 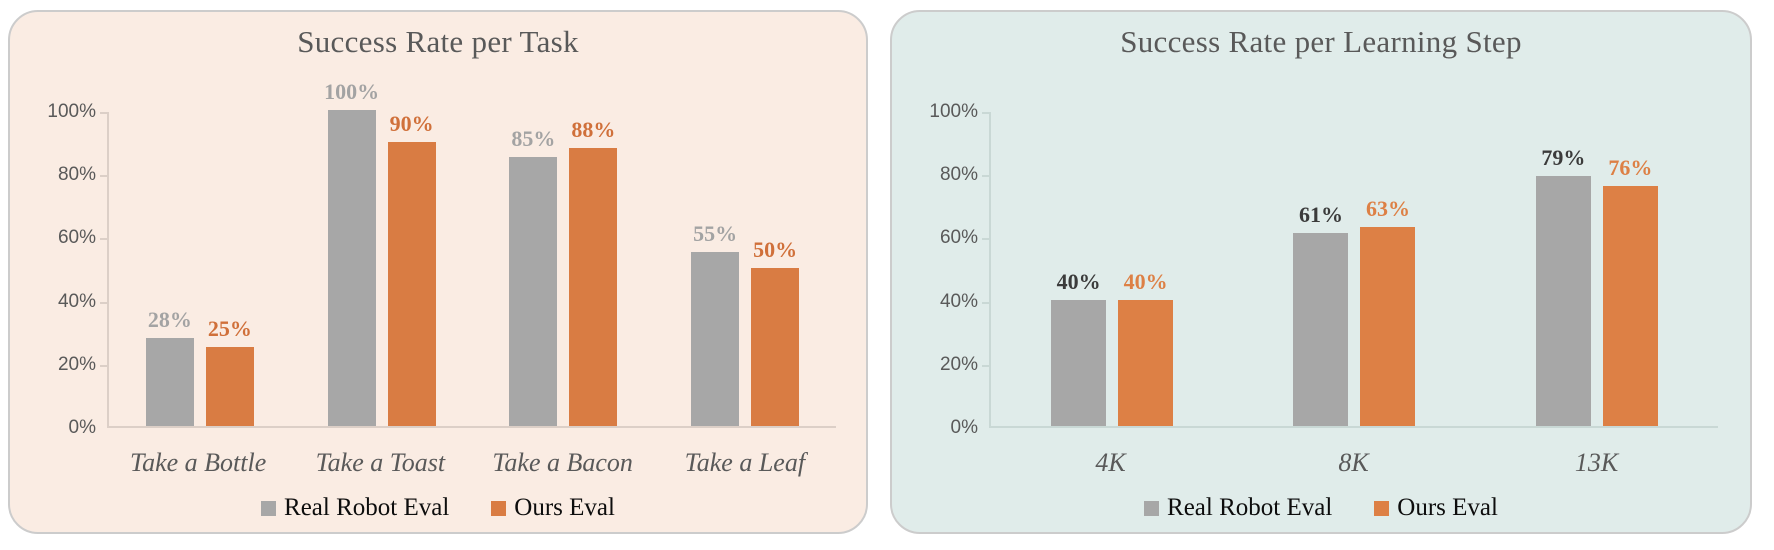 What do you see at coordinates (229, 328) in the screenshot?
I see `data-label: 25%` at bounding box center [229, 328].